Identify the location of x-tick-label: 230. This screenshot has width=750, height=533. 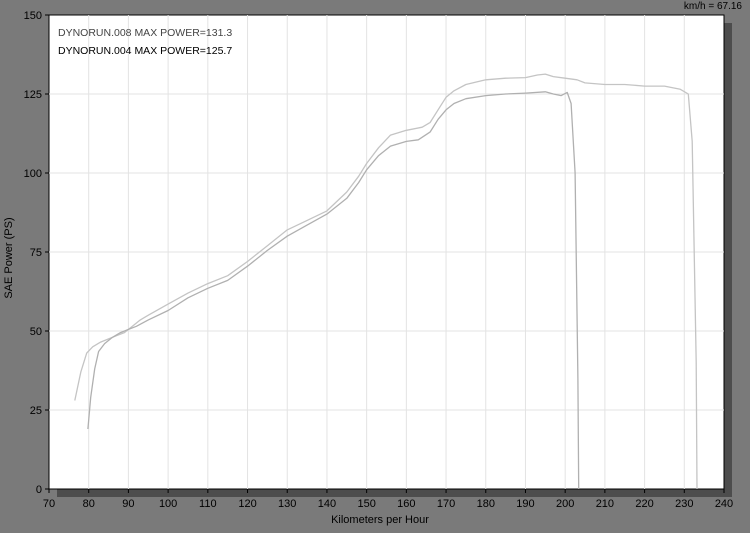
(684, 504).